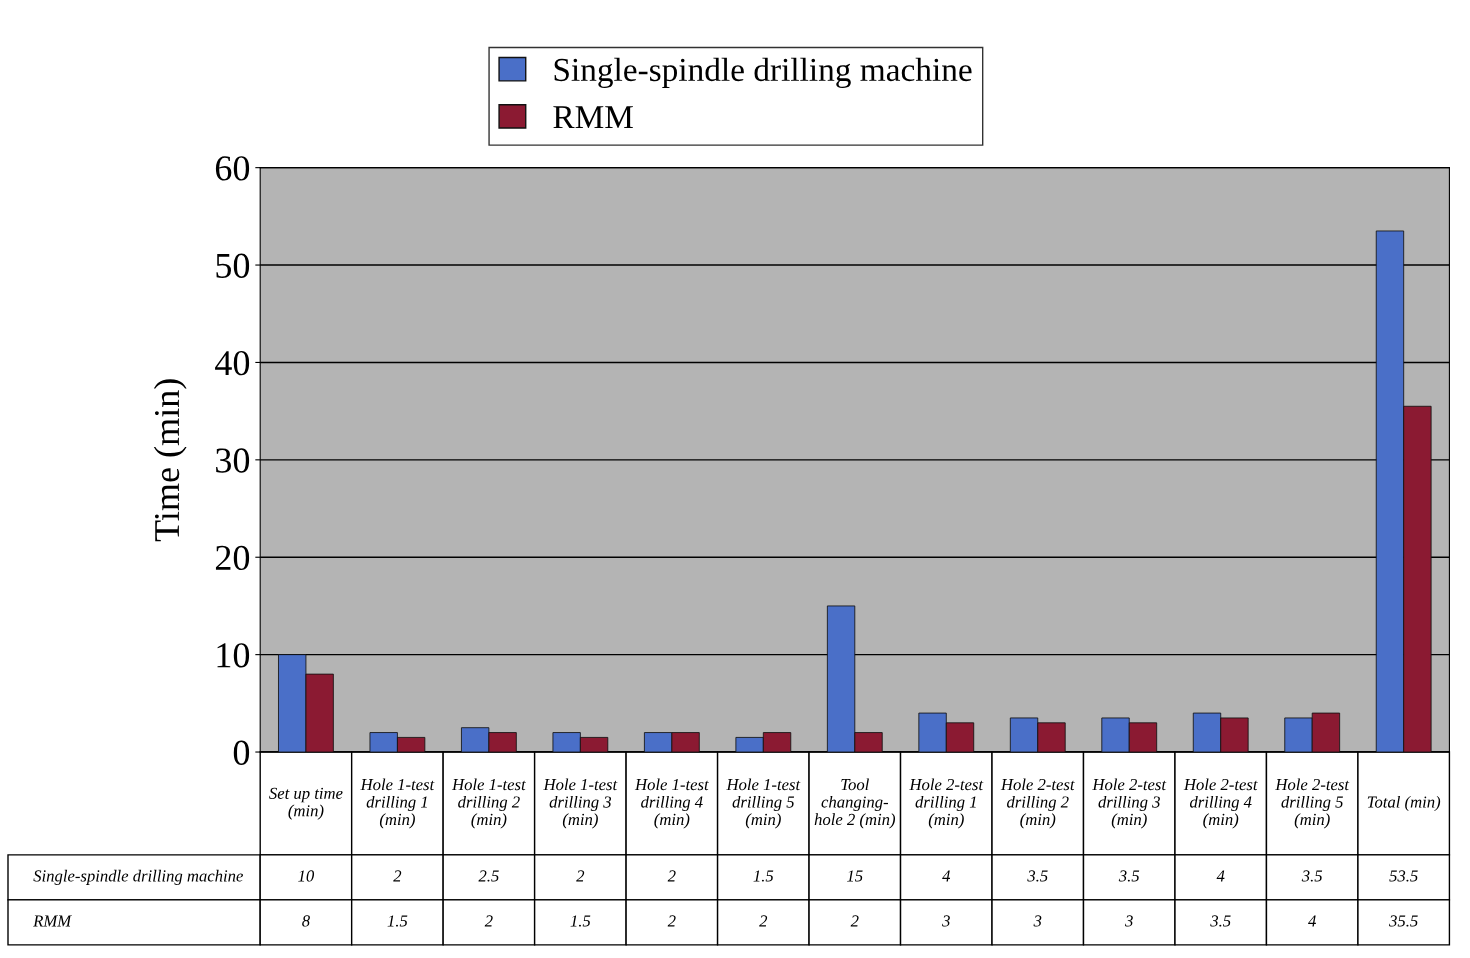  Describe the element at coordinates (233, 460) in the screenshot. I see `y-tick-label: 30` at that location.